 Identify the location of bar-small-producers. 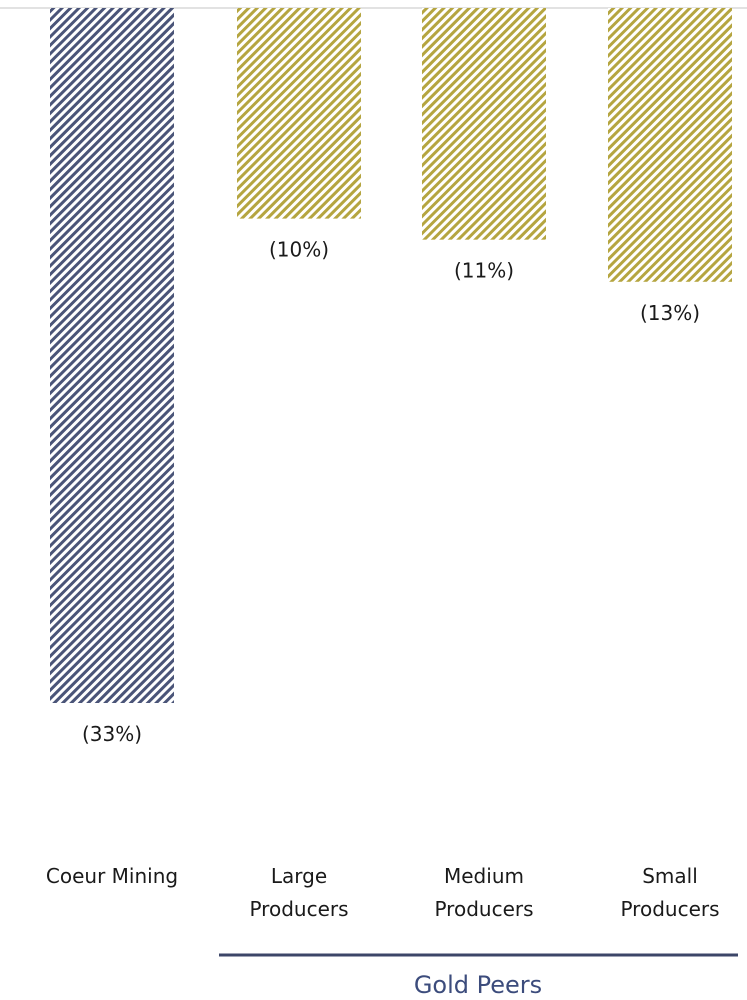
(670, 145).